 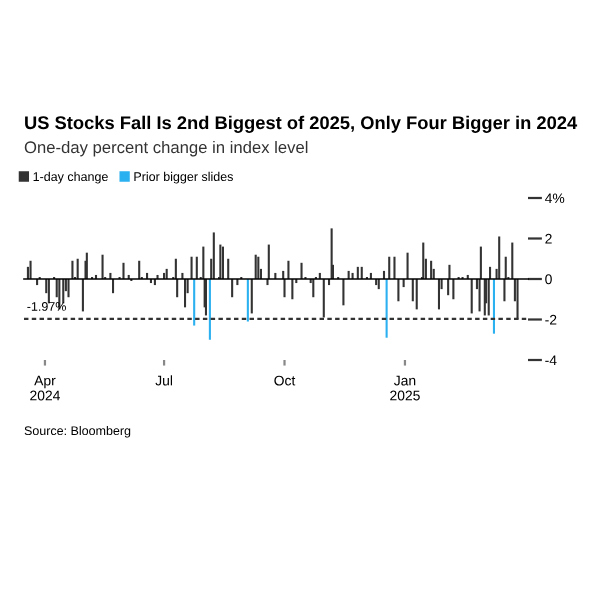 I want to click on chart-title: US Stocks Fall Is 2nd Biggest of 2025, Only Four Bigger in 2024, so click(x=301, y=124).